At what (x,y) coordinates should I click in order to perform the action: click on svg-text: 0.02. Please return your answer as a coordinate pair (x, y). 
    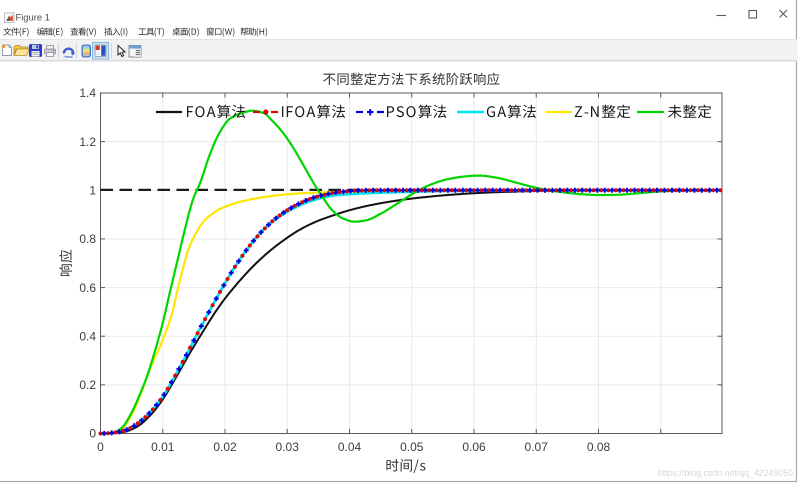
    Looking at the image, I should click on (225, 447).